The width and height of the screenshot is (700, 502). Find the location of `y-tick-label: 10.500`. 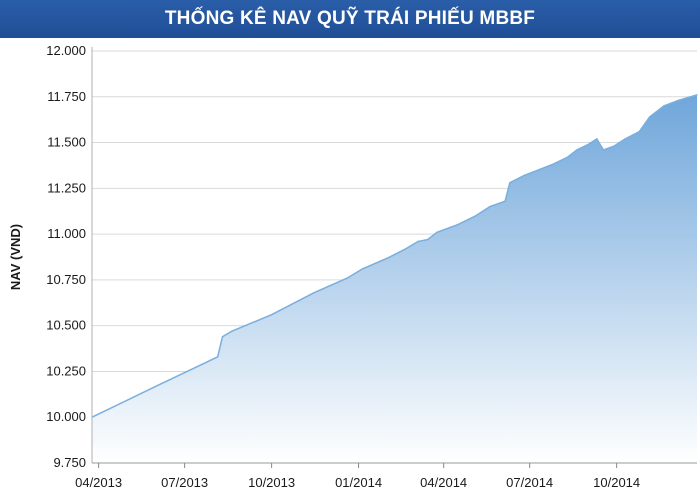

y-tick-label: 10.500 is located at coordinates (66, 325).